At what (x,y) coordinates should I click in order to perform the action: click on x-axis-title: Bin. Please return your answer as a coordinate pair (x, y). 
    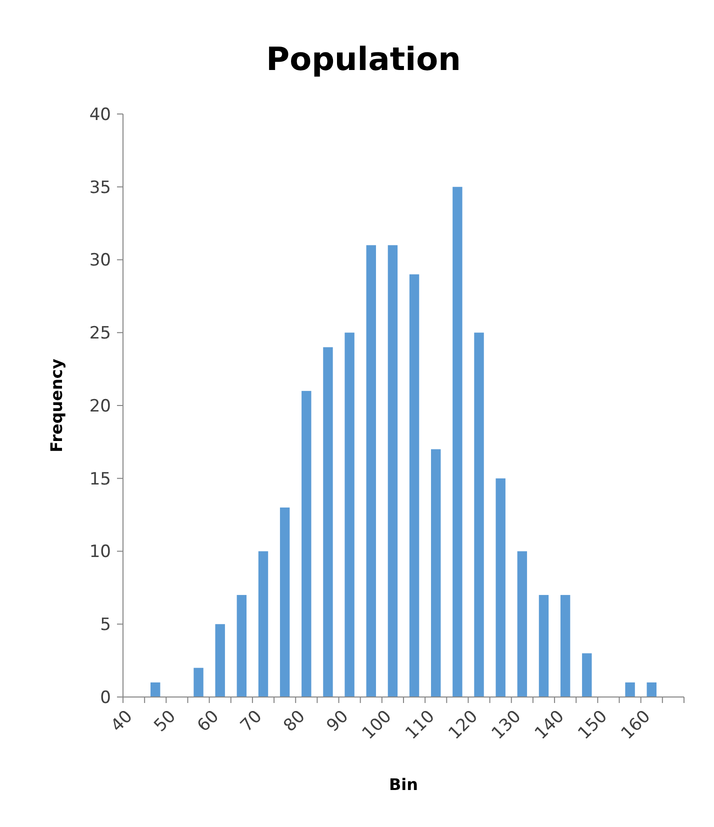
    Looking at the image, I should click on (403, 784).